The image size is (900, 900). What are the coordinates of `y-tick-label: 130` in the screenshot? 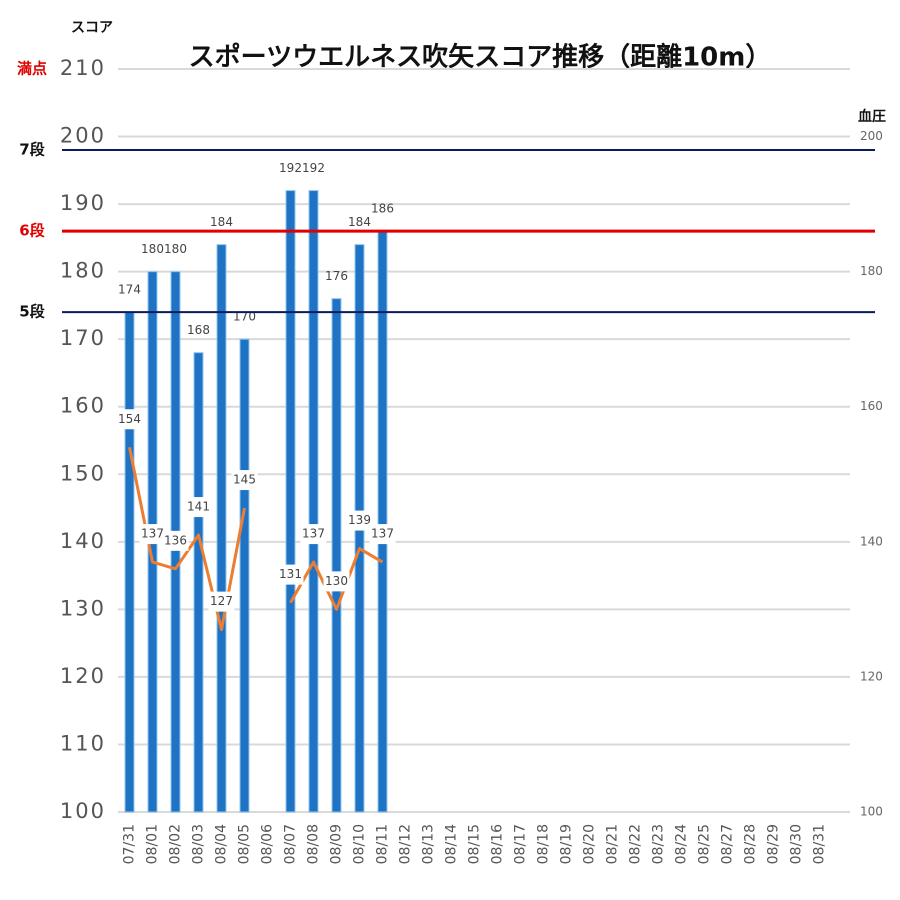 It's located at (83, 608).